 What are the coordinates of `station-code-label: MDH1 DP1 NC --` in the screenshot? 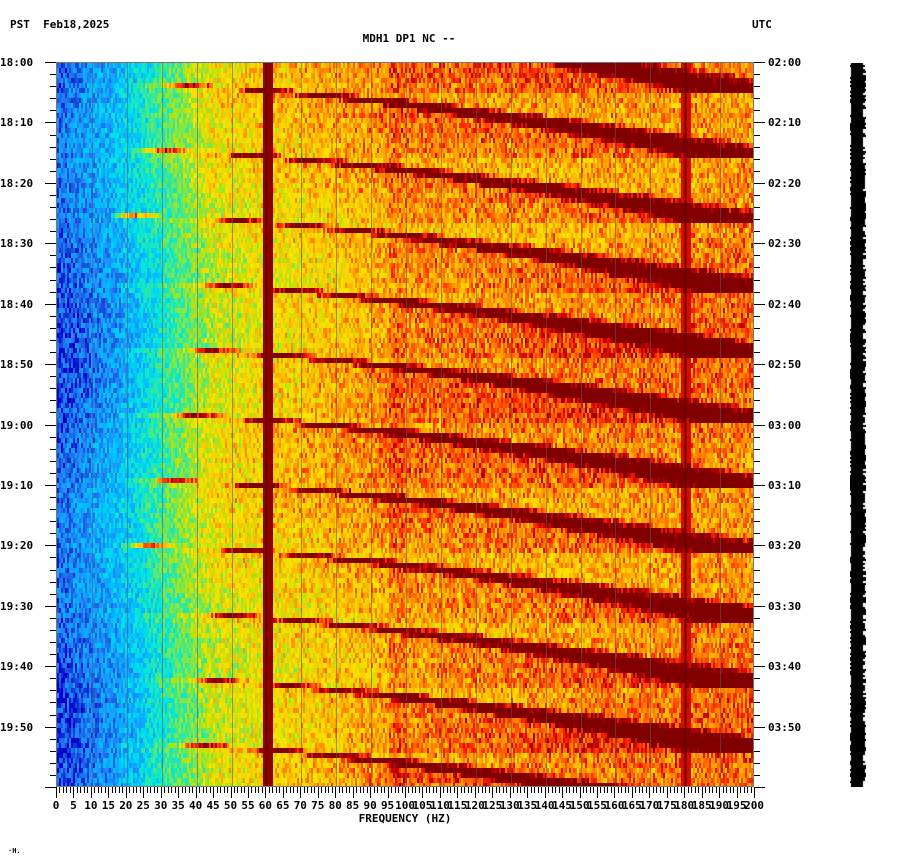 It's located at (409, 38).